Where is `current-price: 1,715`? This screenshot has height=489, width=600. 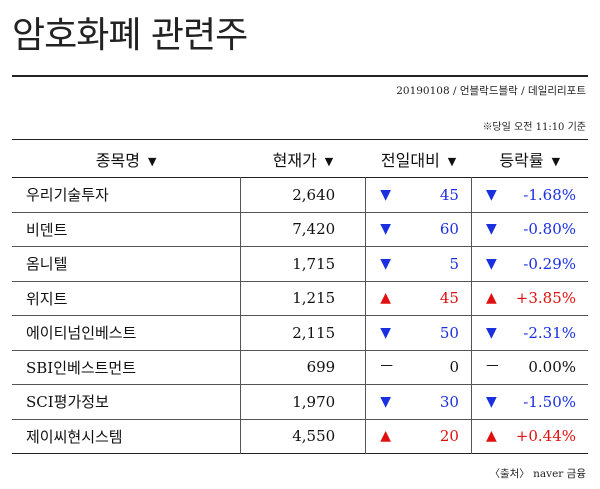 current-price: 1,715 is located at coordinates (302, 263).